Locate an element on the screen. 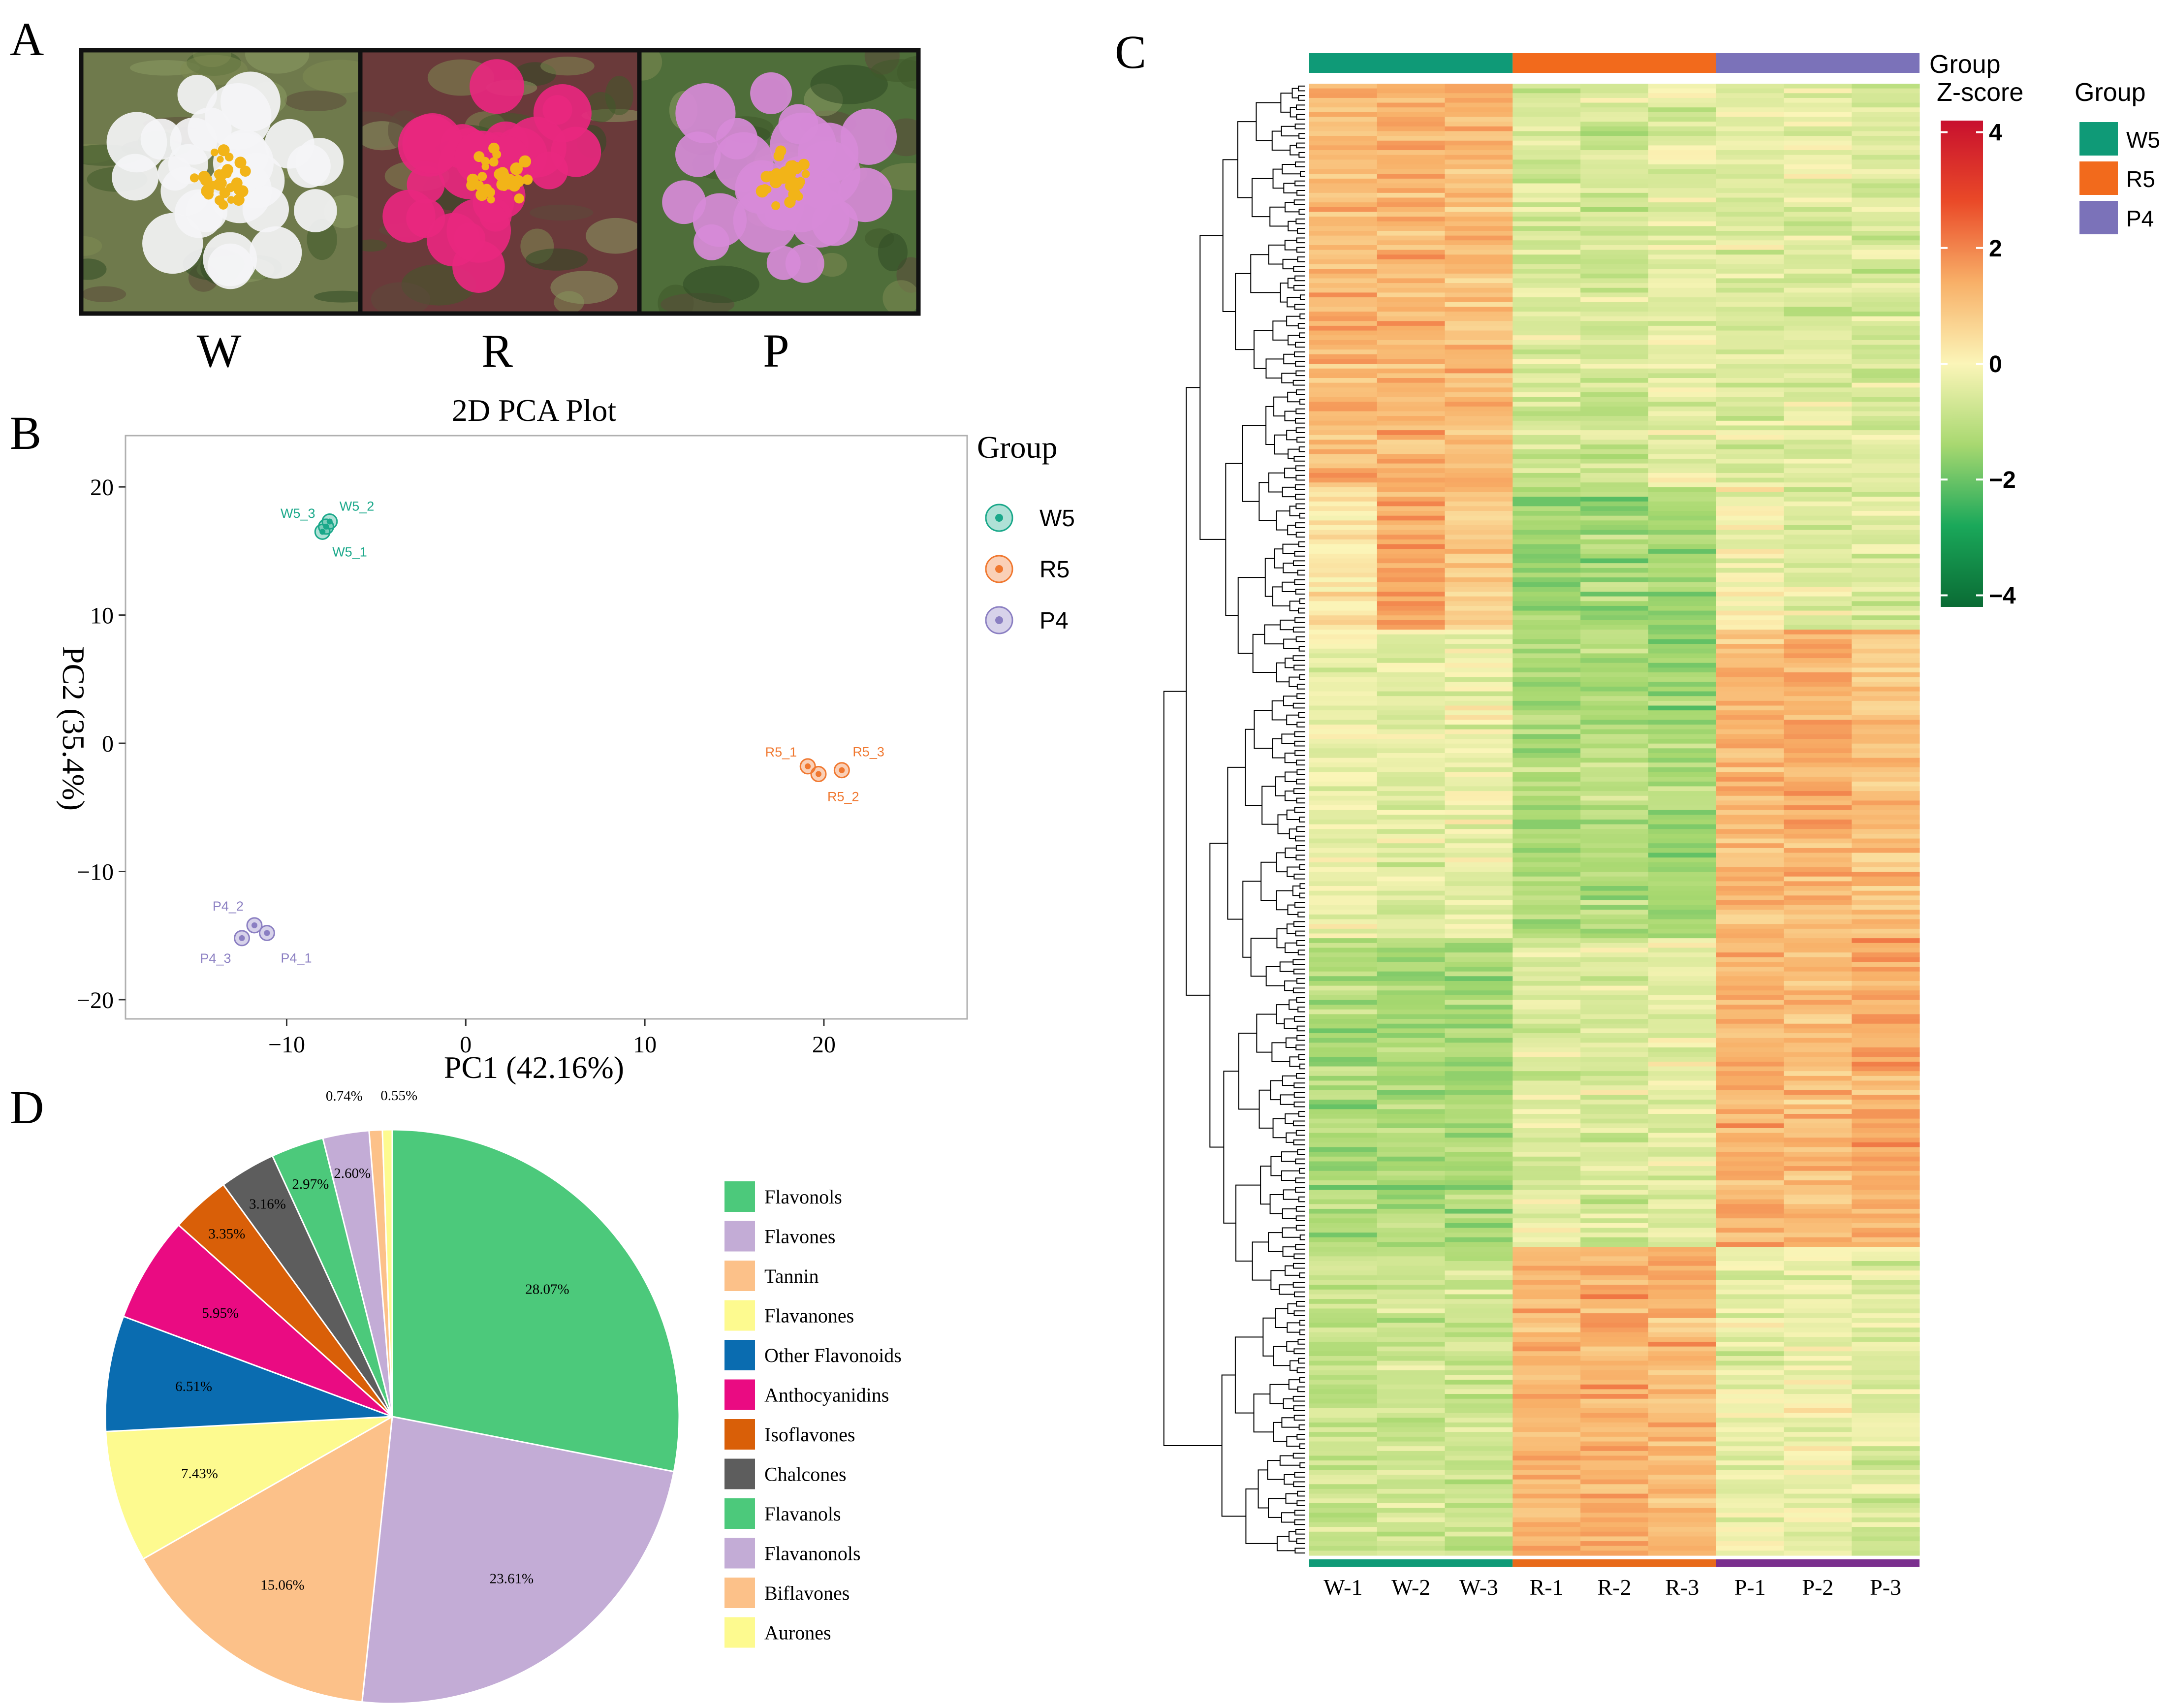 This screenshot has width=2172, height=1708. photo-foliage is located at coordinates (373, 245).